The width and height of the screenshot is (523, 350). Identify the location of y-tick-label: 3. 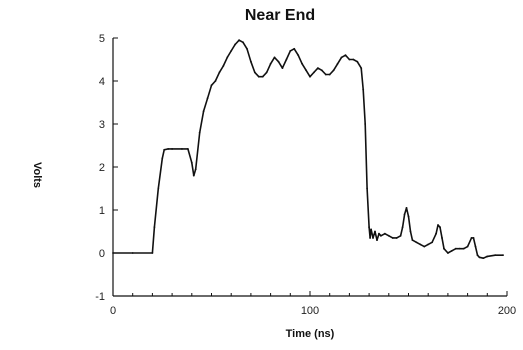
(102, 125).